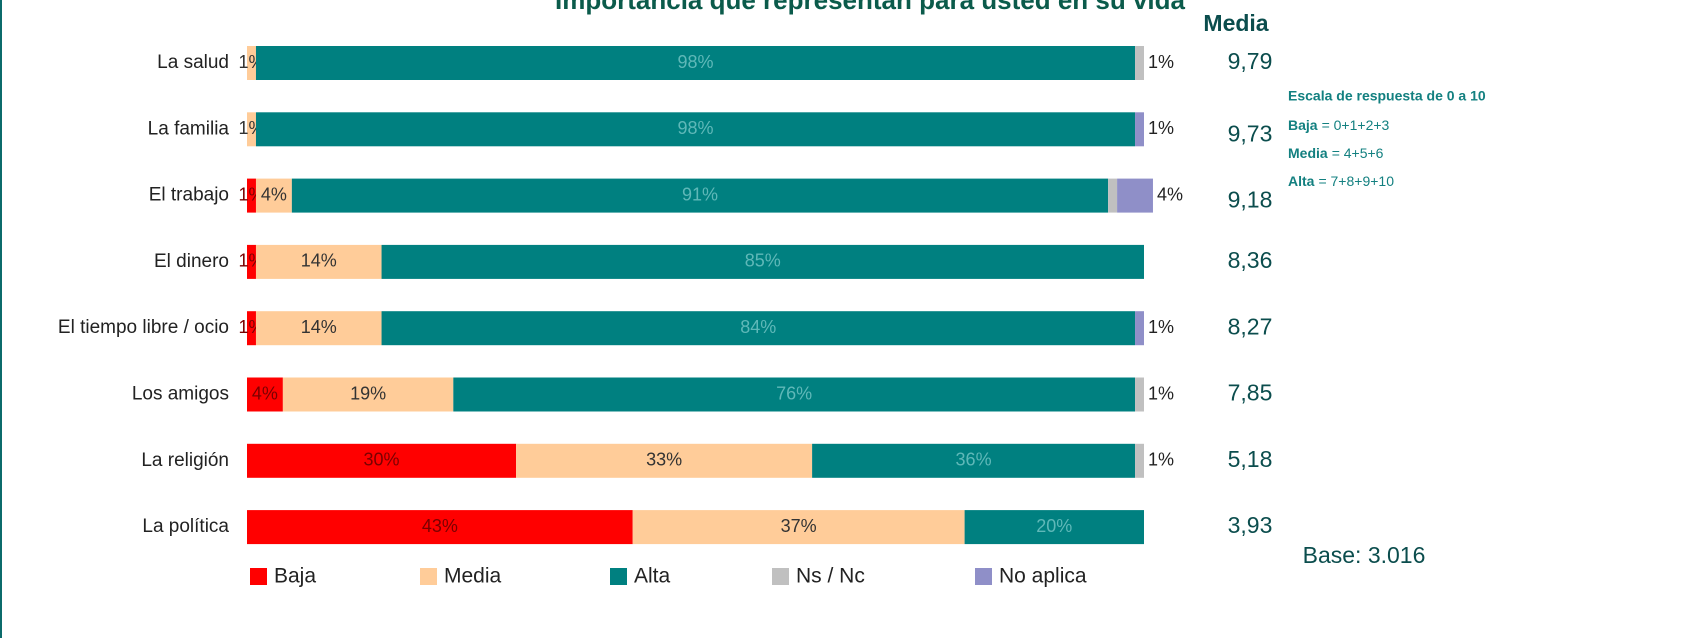  I want to click on note-term: Media, so click(1308, 153).